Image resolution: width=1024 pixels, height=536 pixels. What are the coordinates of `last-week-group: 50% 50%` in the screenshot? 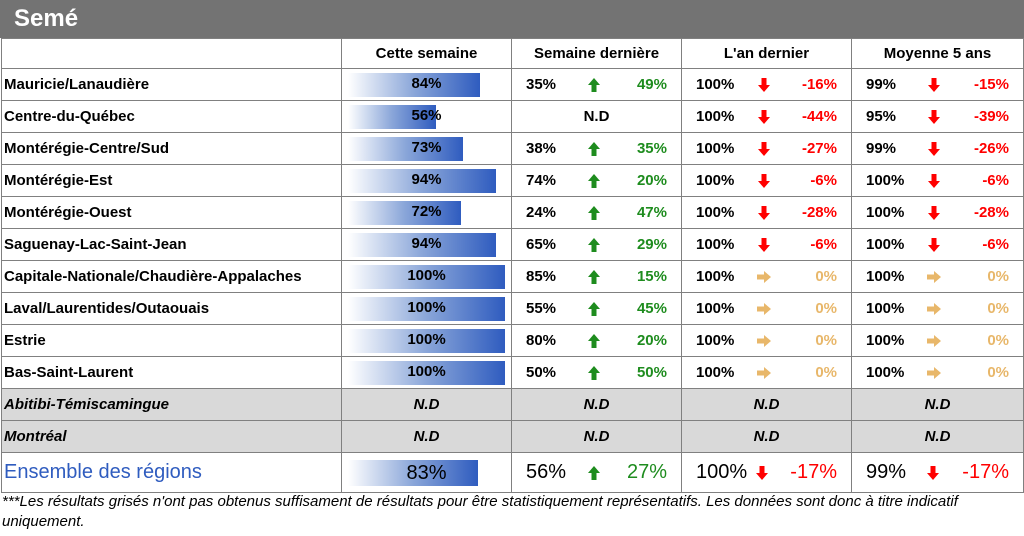 It's located at (597, 373).